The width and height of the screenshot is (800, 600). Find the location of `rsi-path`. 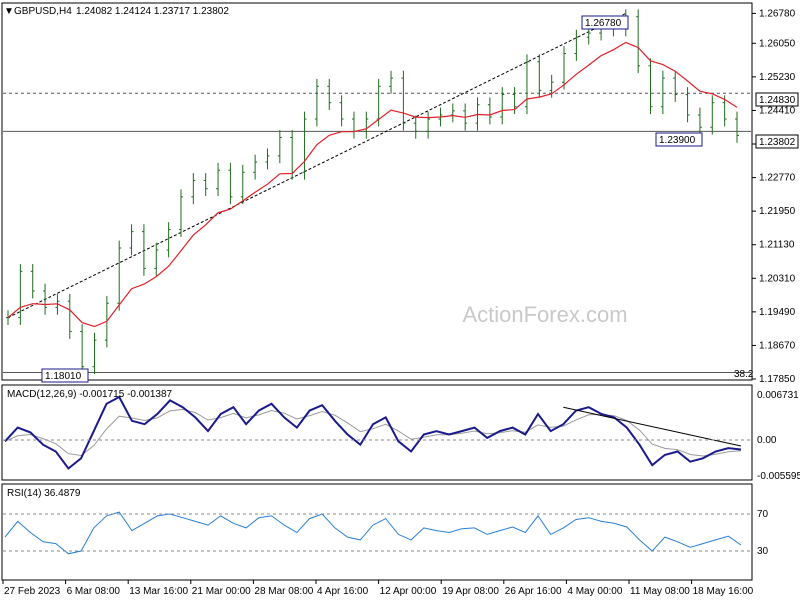

rsi-path is located at coordinates (373, 533).